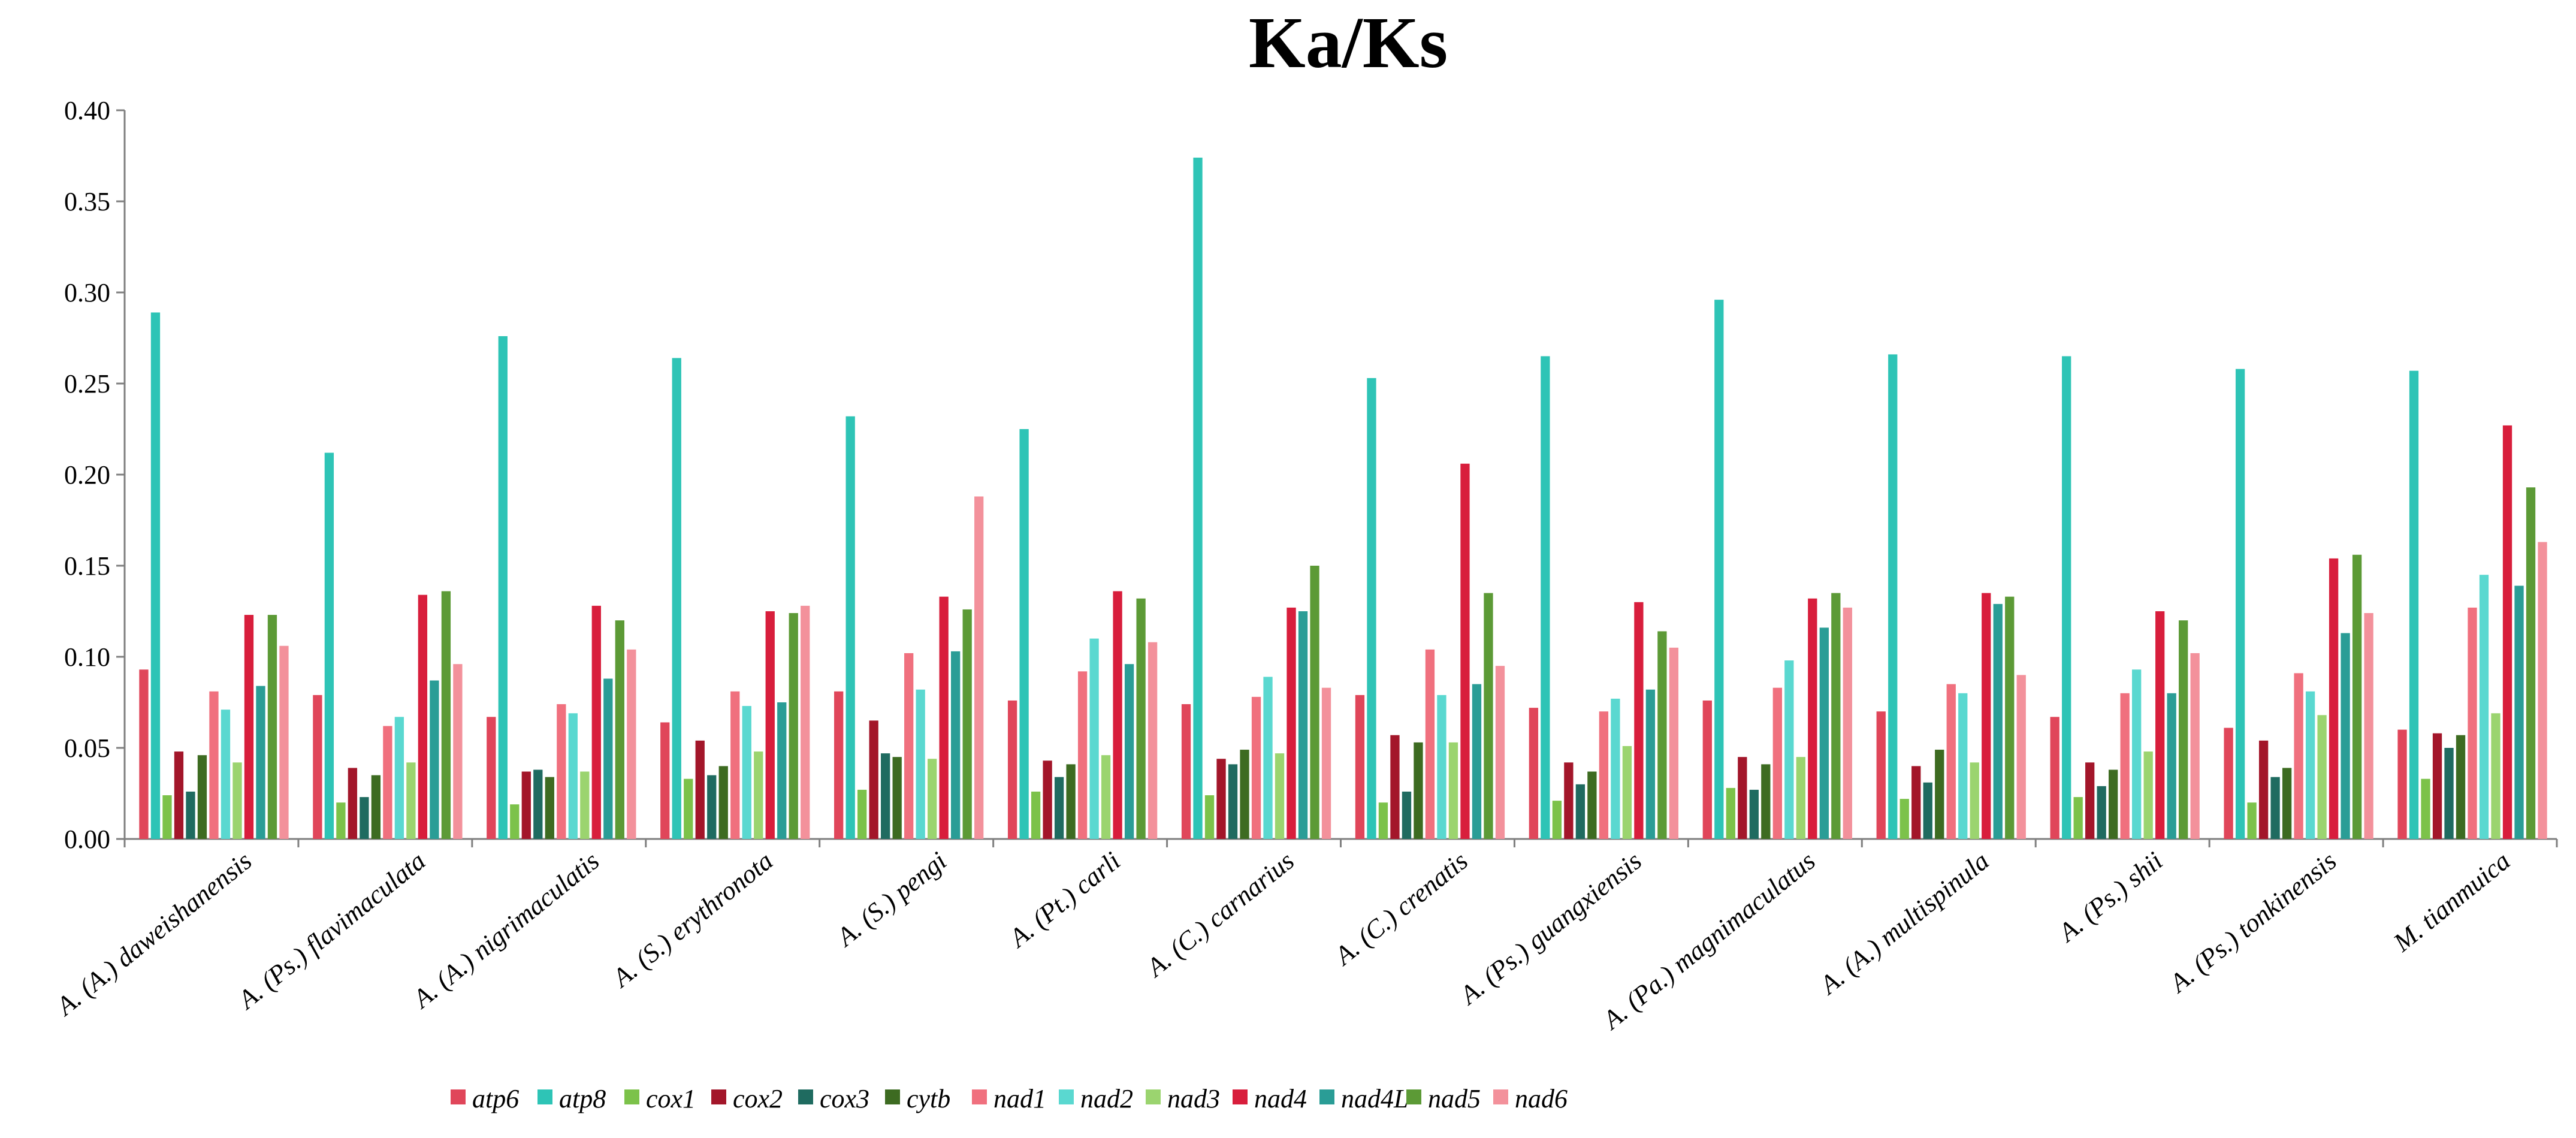 Image resolution: width=2576 pixels, height=1138 pixels. I want to click on legend-label-nad2: nad2, so click(1107, 1098).